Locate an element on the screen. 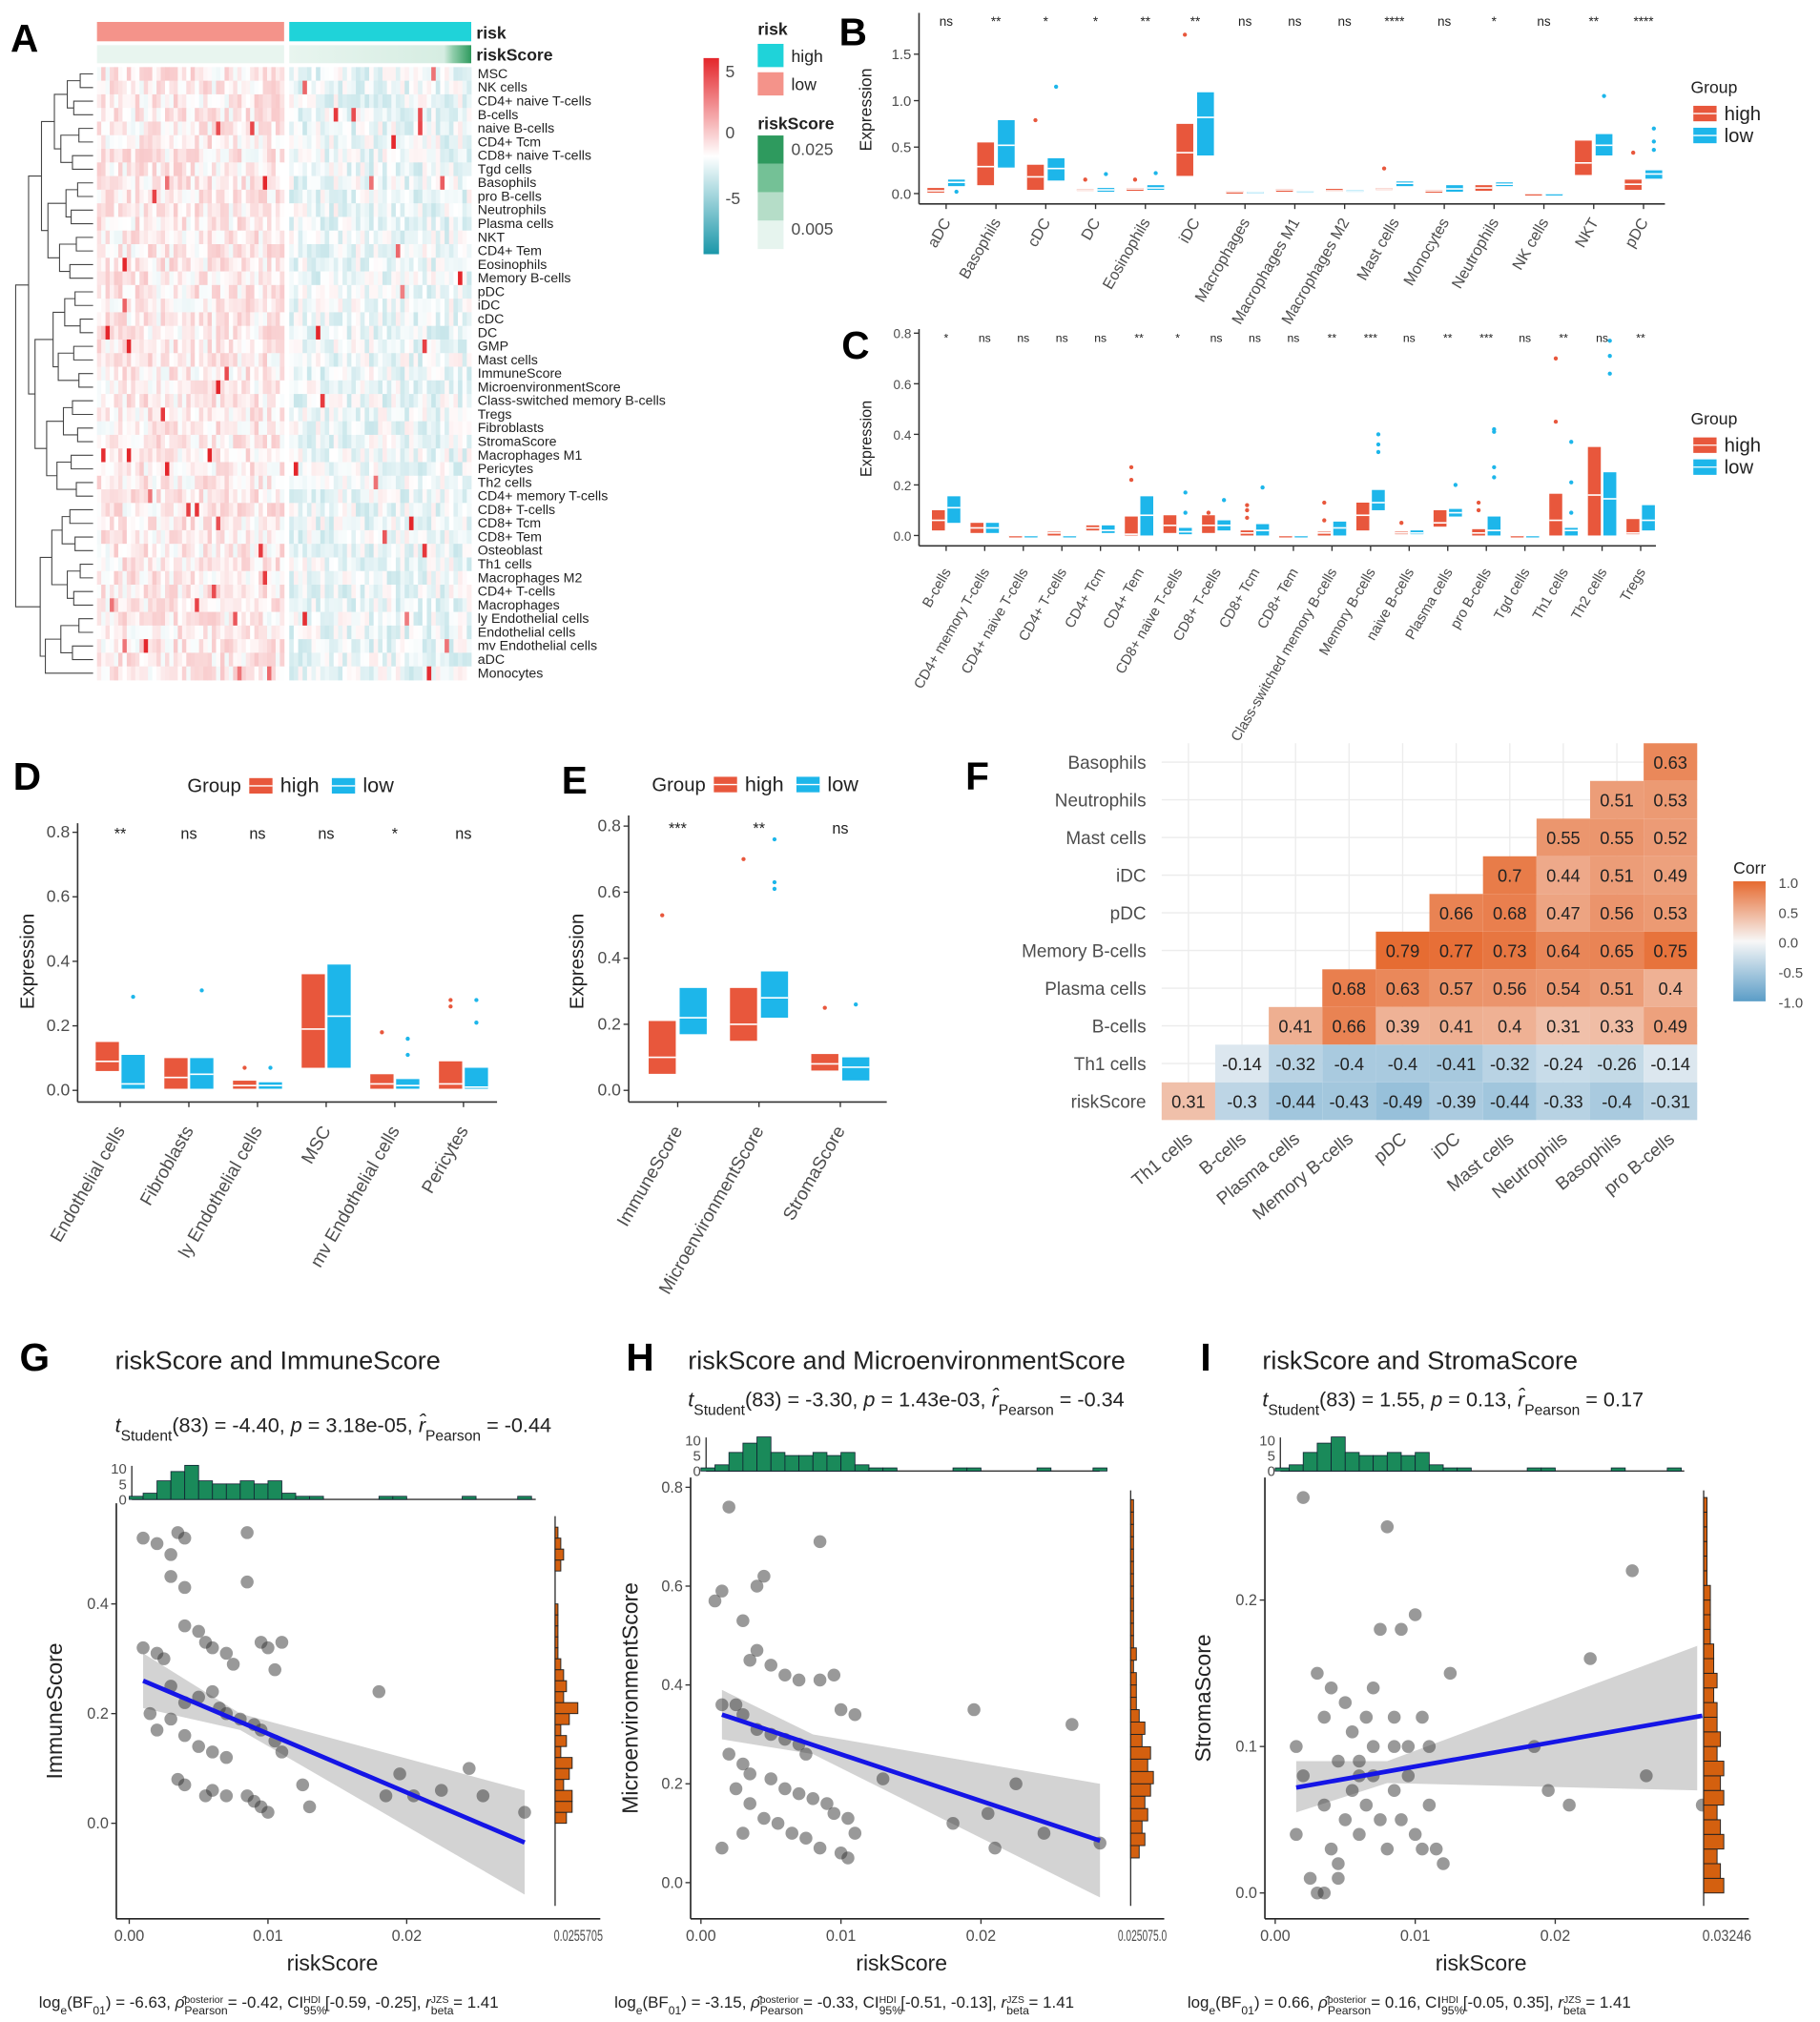  y-tick-label: 0.4 is located at coordinates (672, 1685).